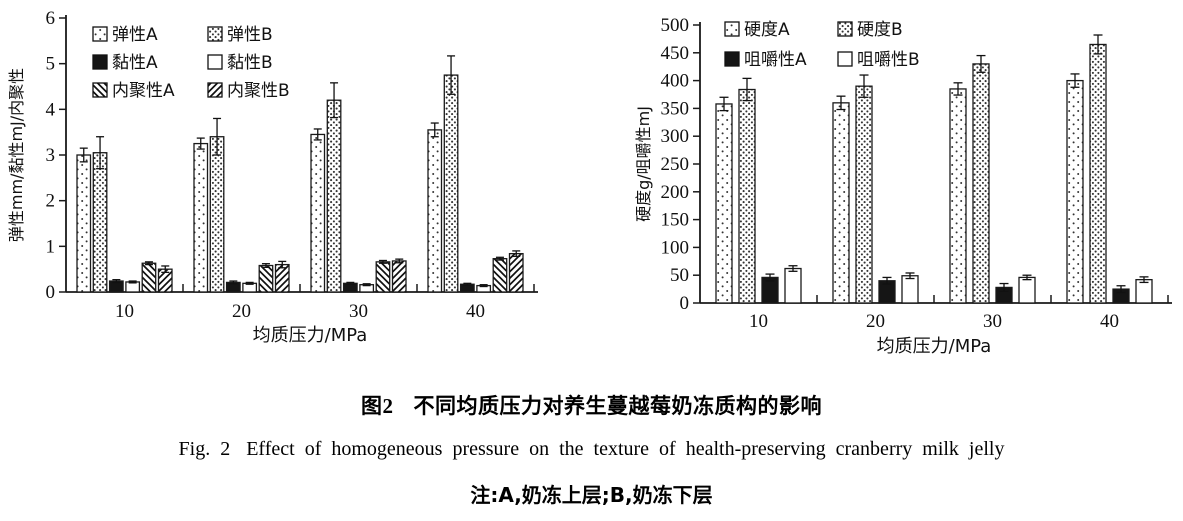 Image resolution: width=1183 pixels, height=521 pixels. What do you see at coordinates (675, 53) in the screenshot?
I see `y-tick-label: 450` at bounding box center [675, 53].